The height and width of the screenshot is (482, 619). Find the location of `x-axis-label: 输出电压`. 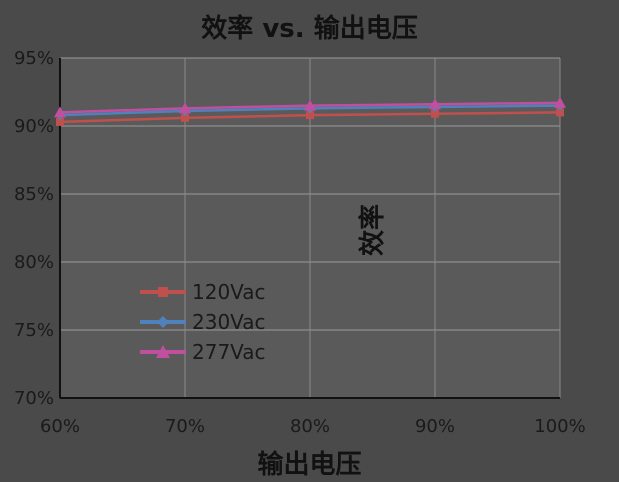

x-axis-label: 输出电压 is located at coordinates (309, 465).